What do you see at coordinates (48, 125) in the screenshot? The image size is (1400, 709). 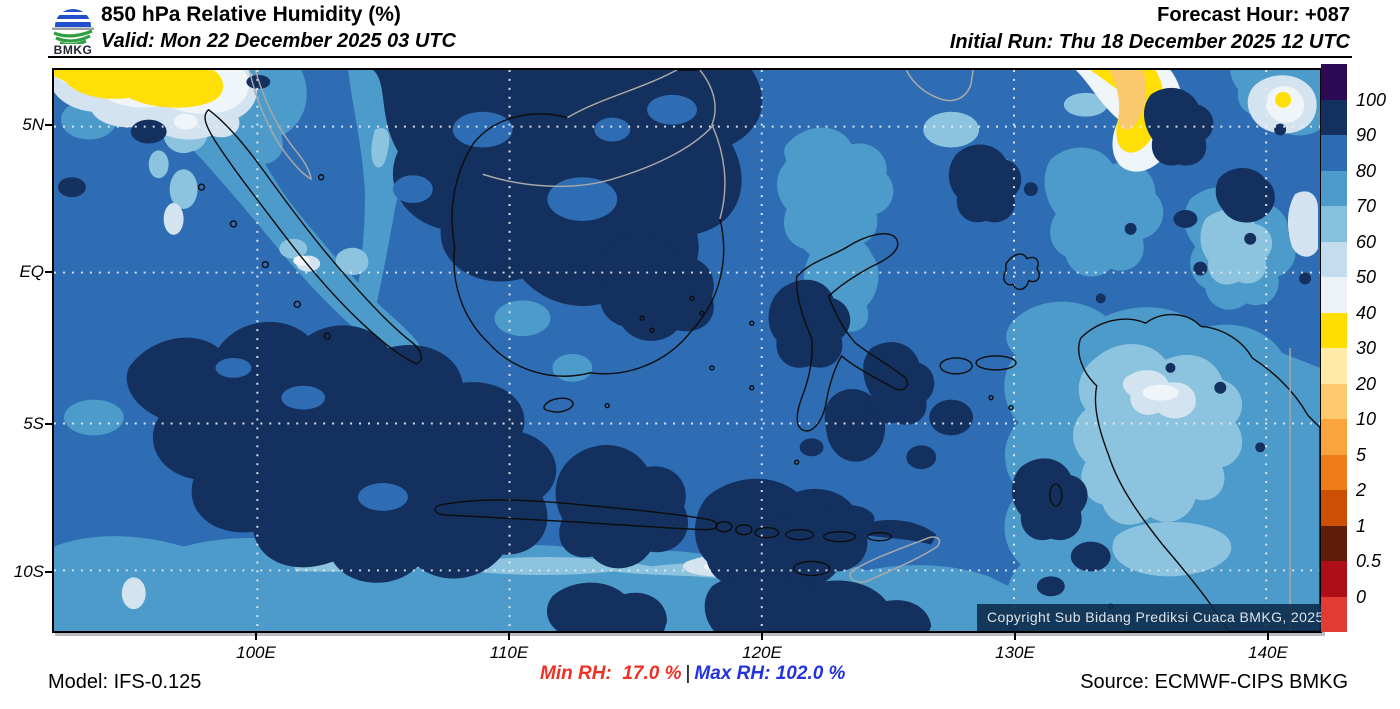 I see `lat-tick-5N` at bounding box center [48, 125].